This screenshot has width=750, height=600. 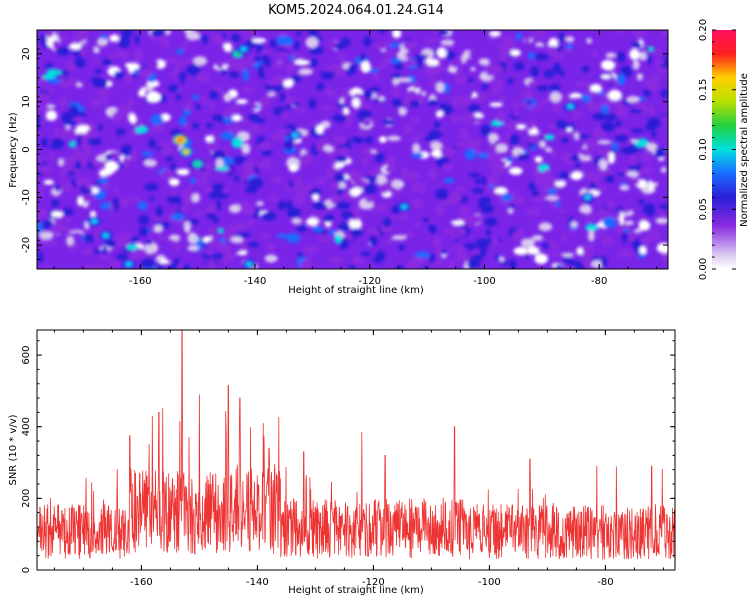 I want to click on spectrogram-x-tick-label: -120, so click(x=369, y=281).